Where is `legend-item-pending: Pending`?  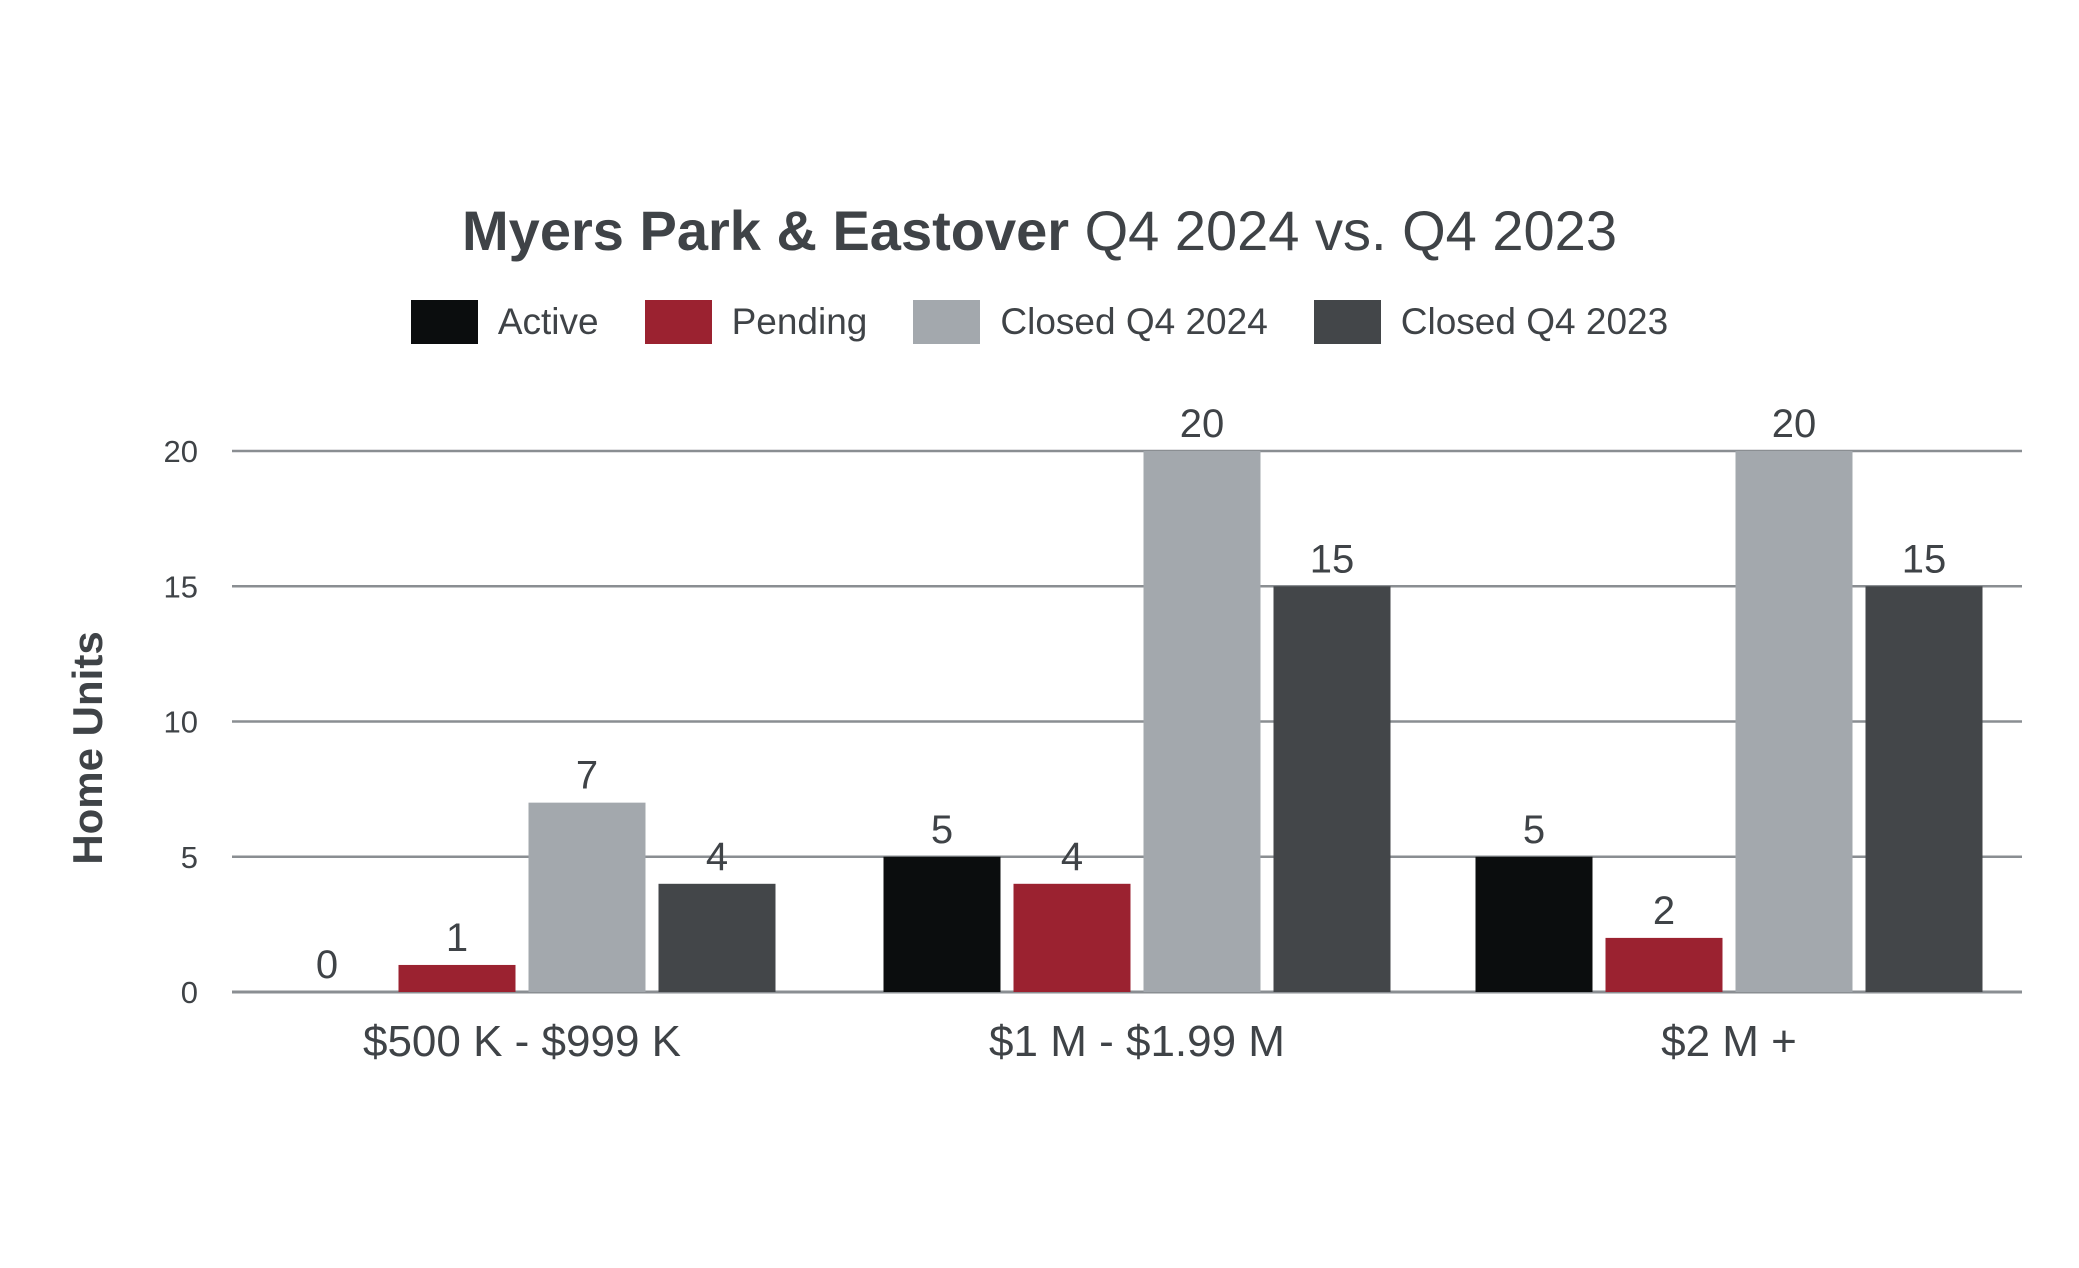
legend-item-pending: Pending is located at coordinates (756, 322).